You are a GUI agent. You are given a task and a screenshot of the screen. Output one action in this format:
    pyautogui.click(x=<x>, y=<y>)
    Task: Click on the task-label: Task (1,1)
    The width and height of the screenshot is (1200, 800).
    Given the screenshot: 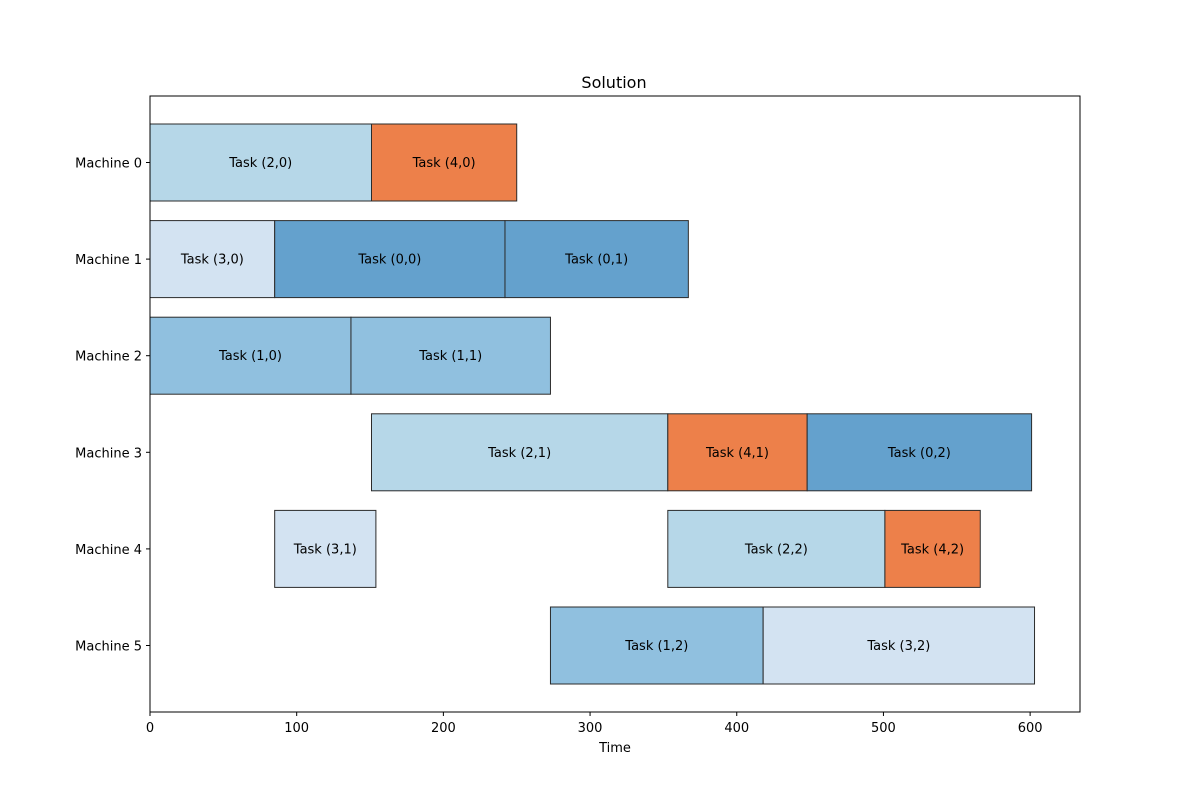 What is the action you would take?
    pyautogui.click(x=450, y=356)
    